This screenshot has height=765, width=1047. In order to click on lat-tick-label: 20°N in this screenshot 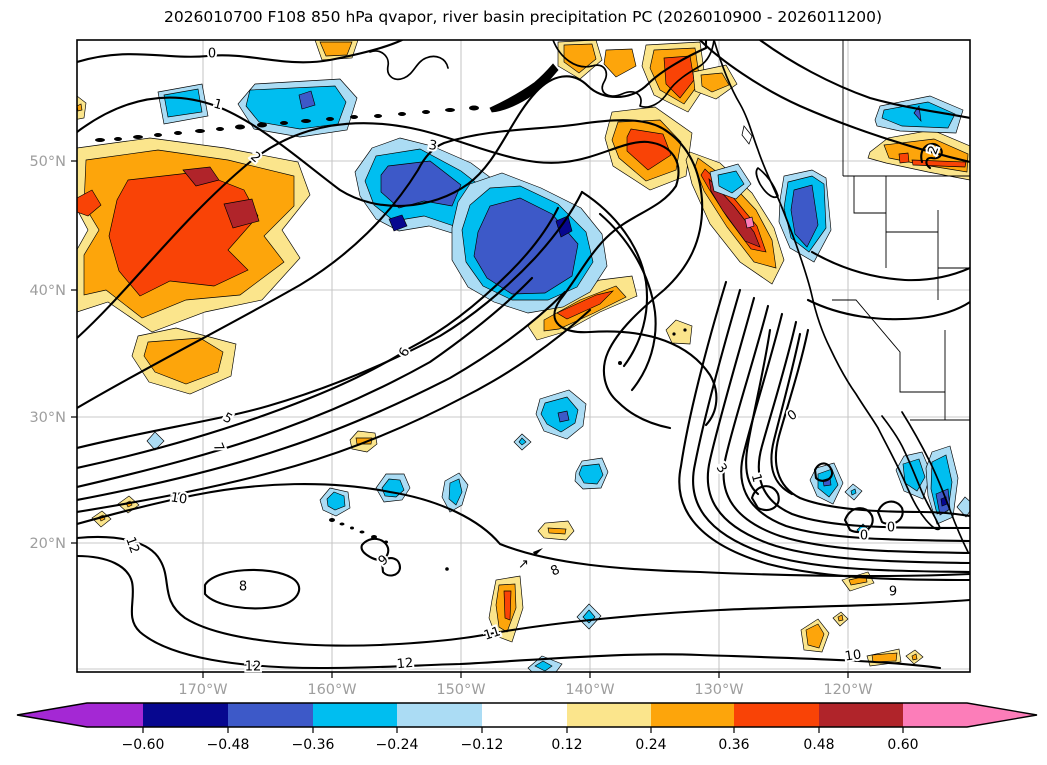, I will do `click(47, 544)`.